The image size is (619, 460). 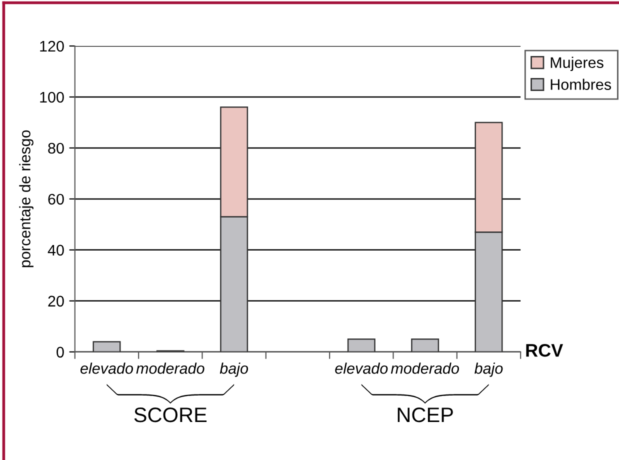 I want to click on y-tick-label: 60, so click(x=56, y=199).